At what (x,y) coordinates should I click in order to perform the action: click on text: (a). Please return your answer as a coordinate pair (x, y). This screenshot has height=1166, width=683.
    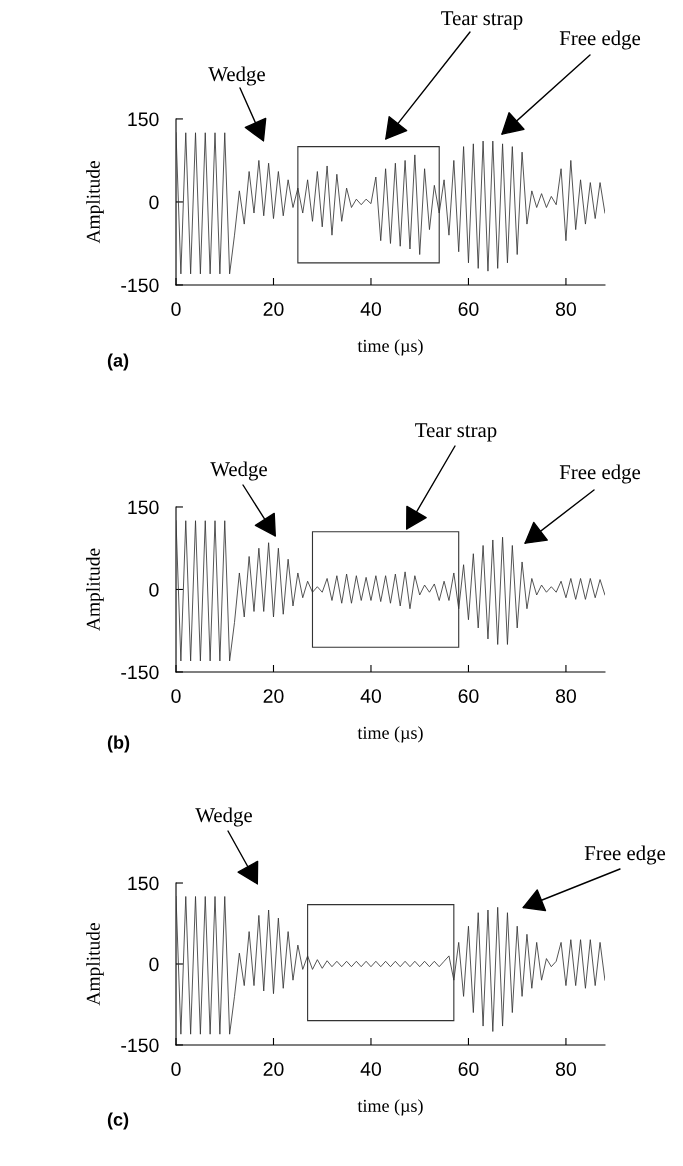
    Looking at the image, I should click on (118, 362).